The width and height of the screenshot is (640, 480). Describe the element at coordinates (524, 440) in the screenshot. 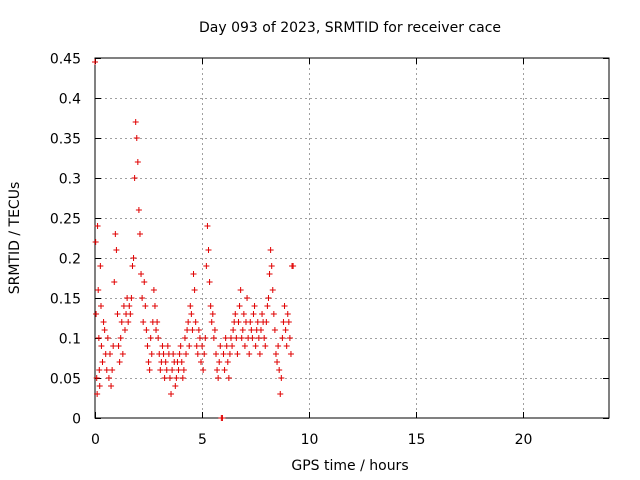

I see `x-tick-label: 20` at that location.